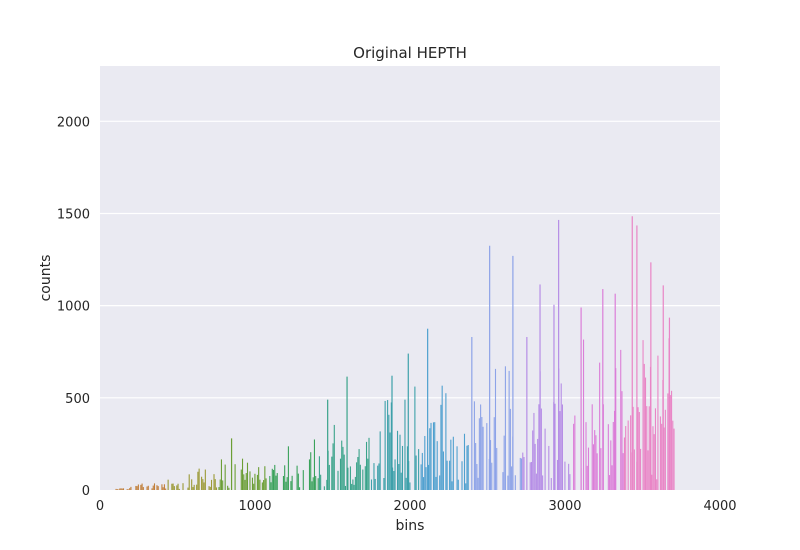 The width and height of the screenshot is (800, 550). Describe the element at coordinates (719, 506) in the screenshot. I see `x-tick-label: 4000` at that location.